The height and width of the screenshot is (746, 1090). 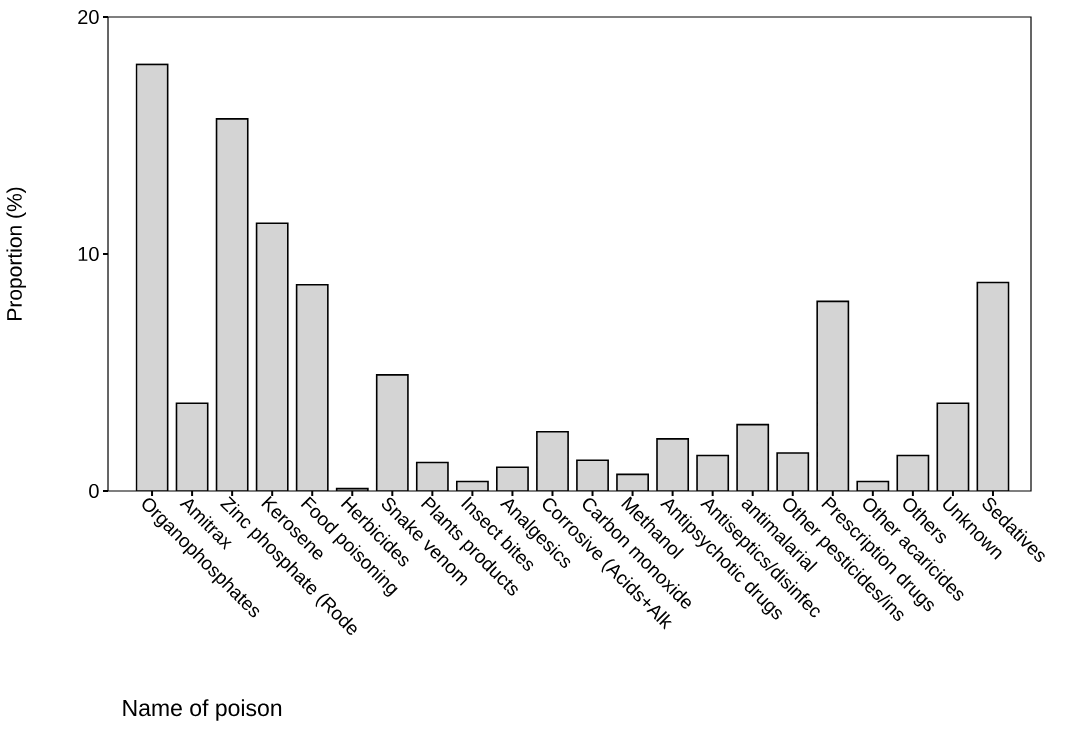 What do you see at coordinates (16, 253) in the screenshot?
I see `y-axis-title: Proportion (%)` at bounding box center [16, 253].